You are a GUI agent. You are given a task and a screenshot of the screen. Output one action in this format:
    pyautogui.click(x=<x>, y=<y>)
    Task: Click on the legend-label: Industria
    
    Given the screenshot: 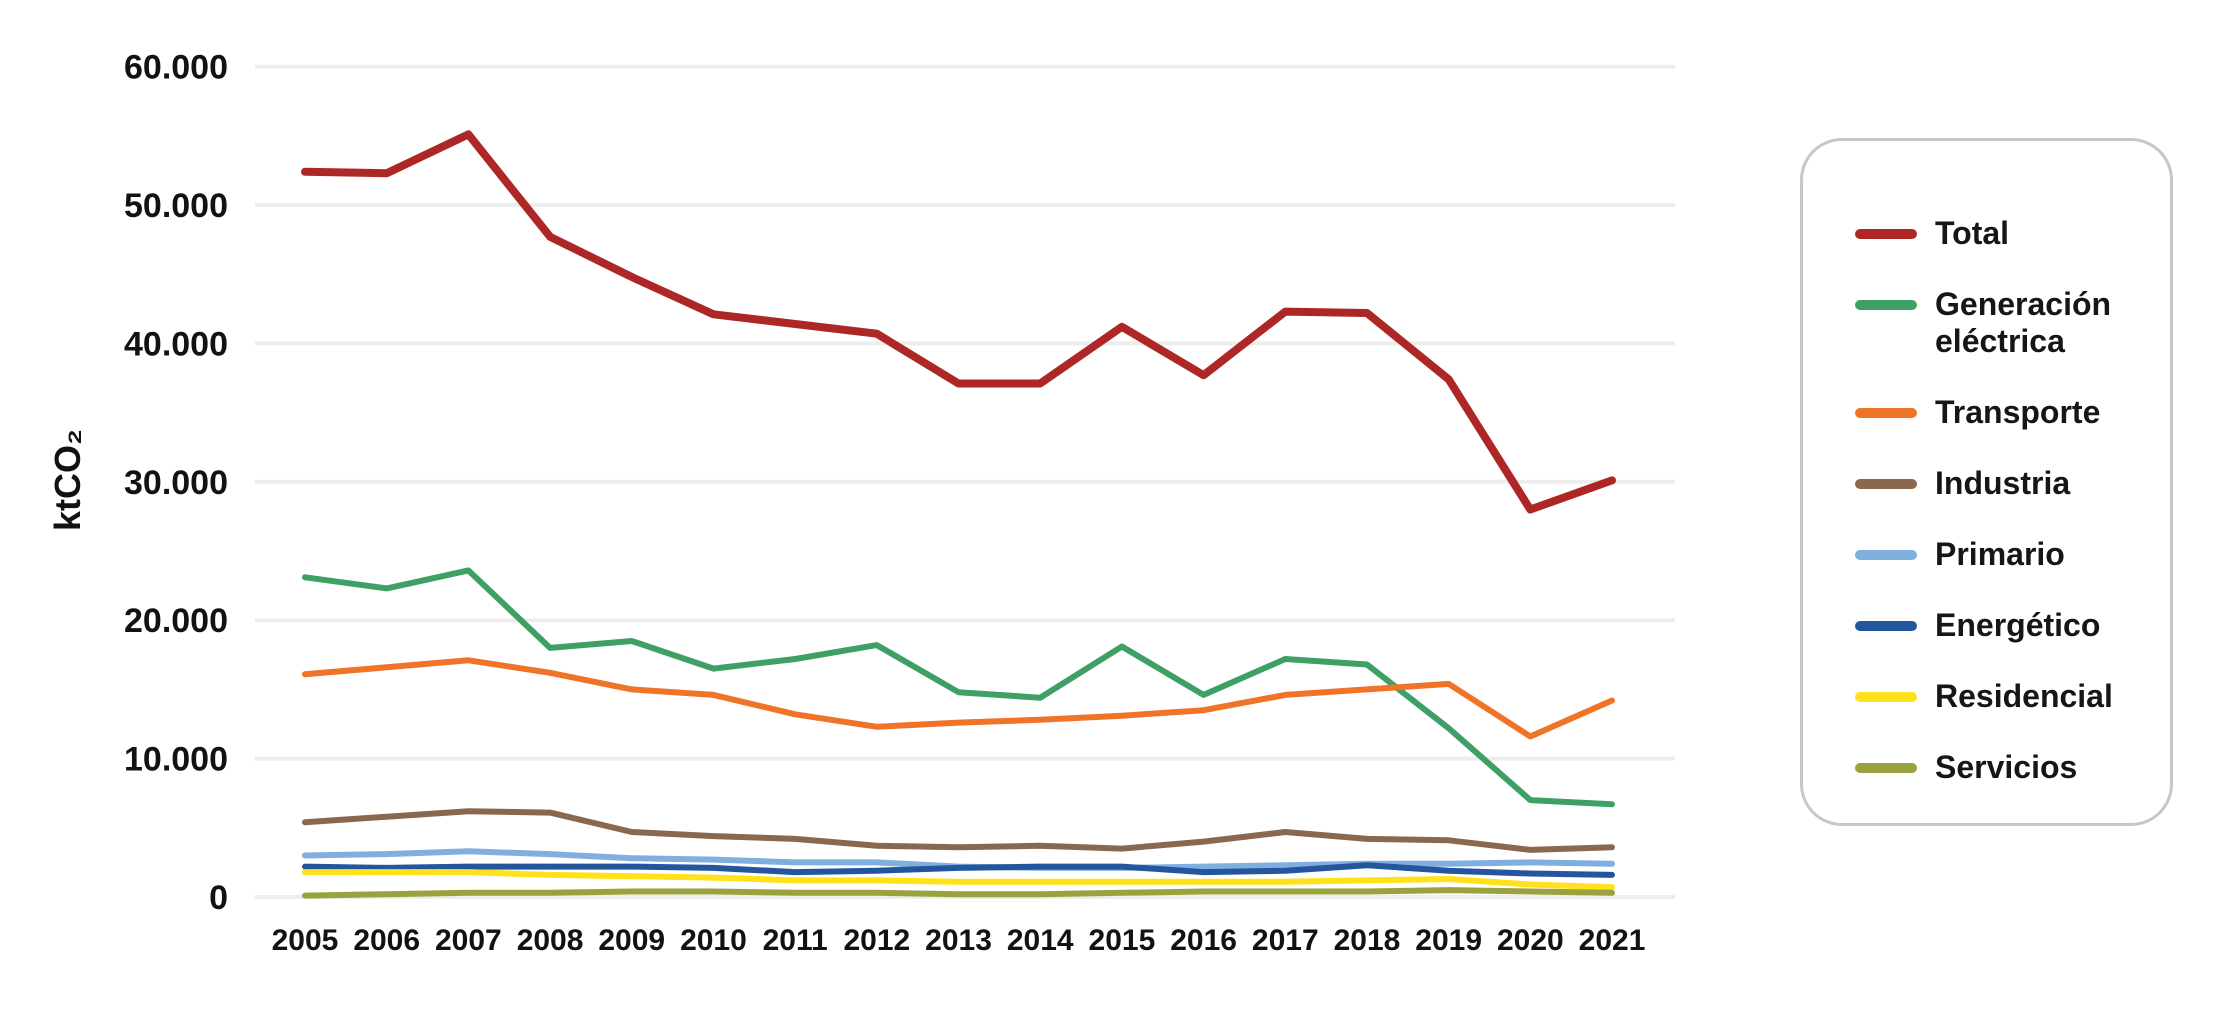 What is the action you would take?
    pyautogui.click(x=2003, y=483)
    